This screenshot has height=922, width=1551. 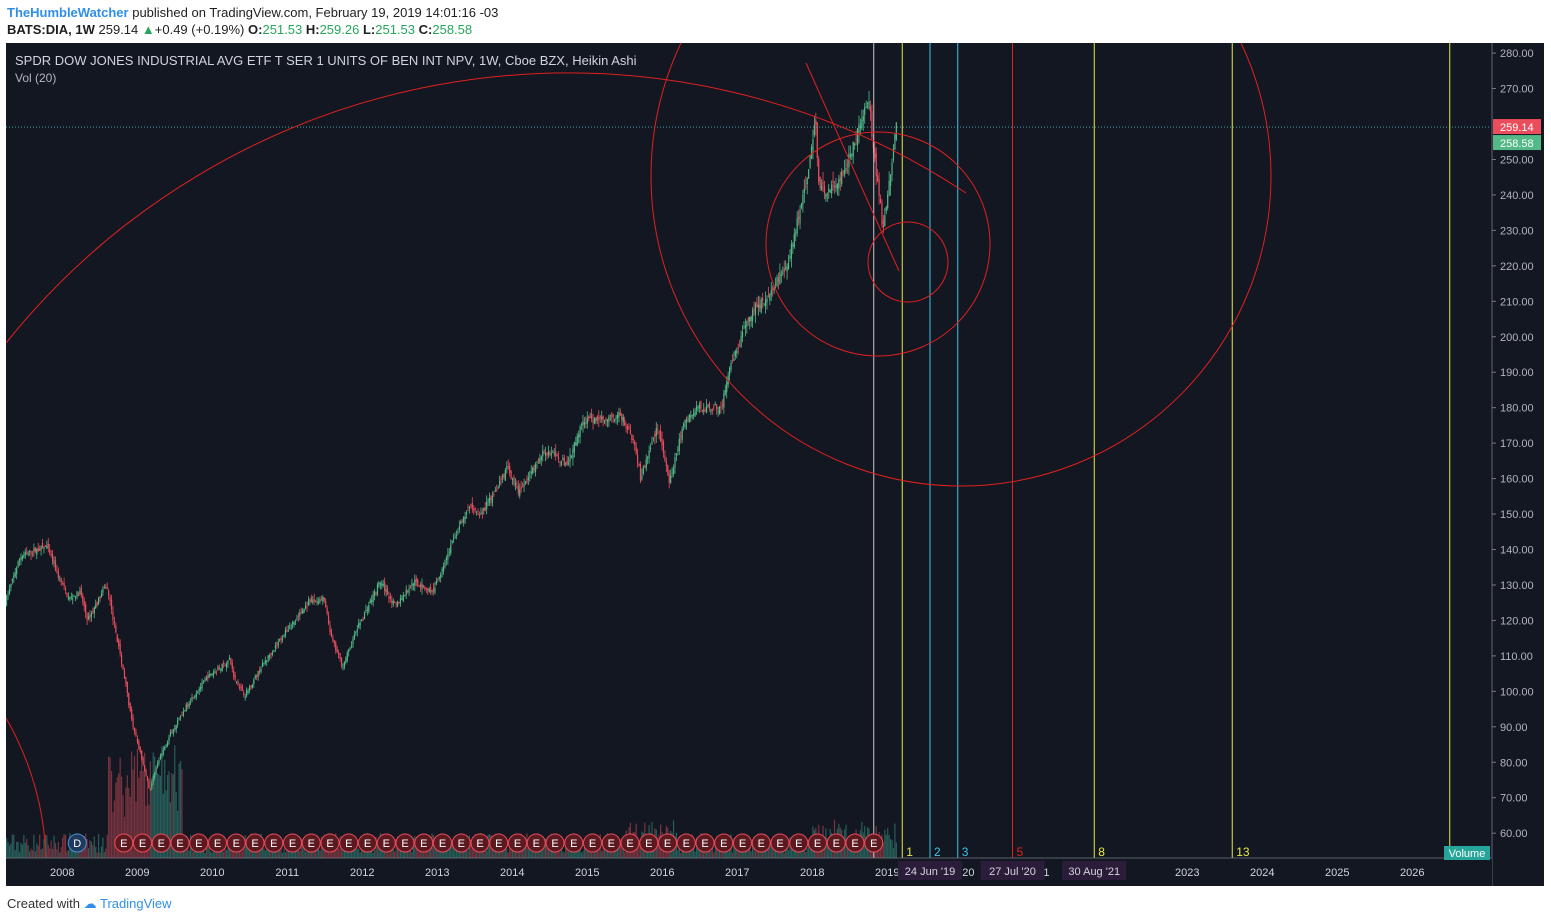 I want to click on time-tick-label: 2024, so click(x=1262, y=873).